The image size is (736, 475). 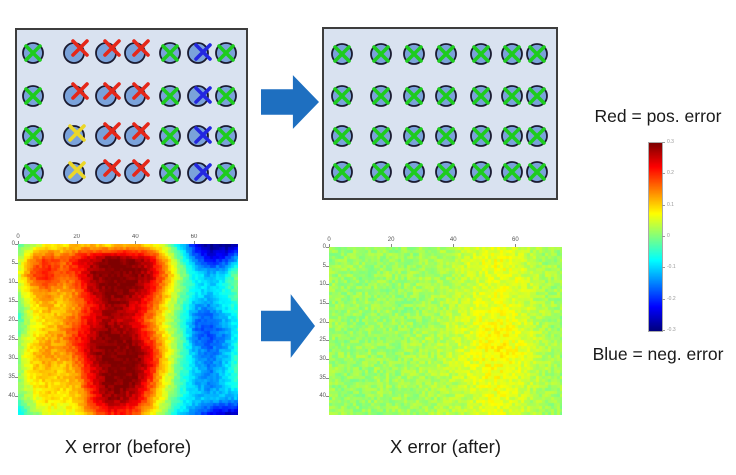 I want to click on heatmap-before-caption: X error (before), so click(x=128, y=446).